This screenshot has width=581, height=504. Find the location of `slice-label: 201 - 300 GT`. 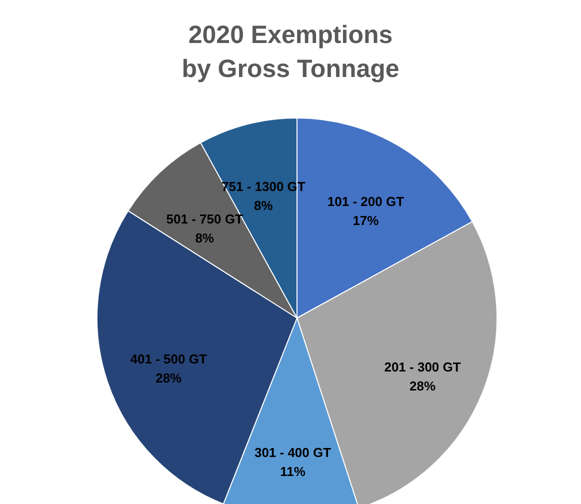

slice-label: 201 - 300 GT is located at coordinates (422, 367).